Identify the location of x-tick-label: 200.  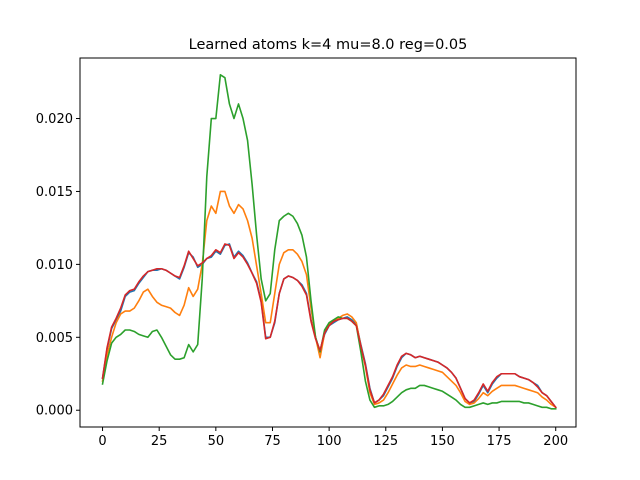
(555, 441).